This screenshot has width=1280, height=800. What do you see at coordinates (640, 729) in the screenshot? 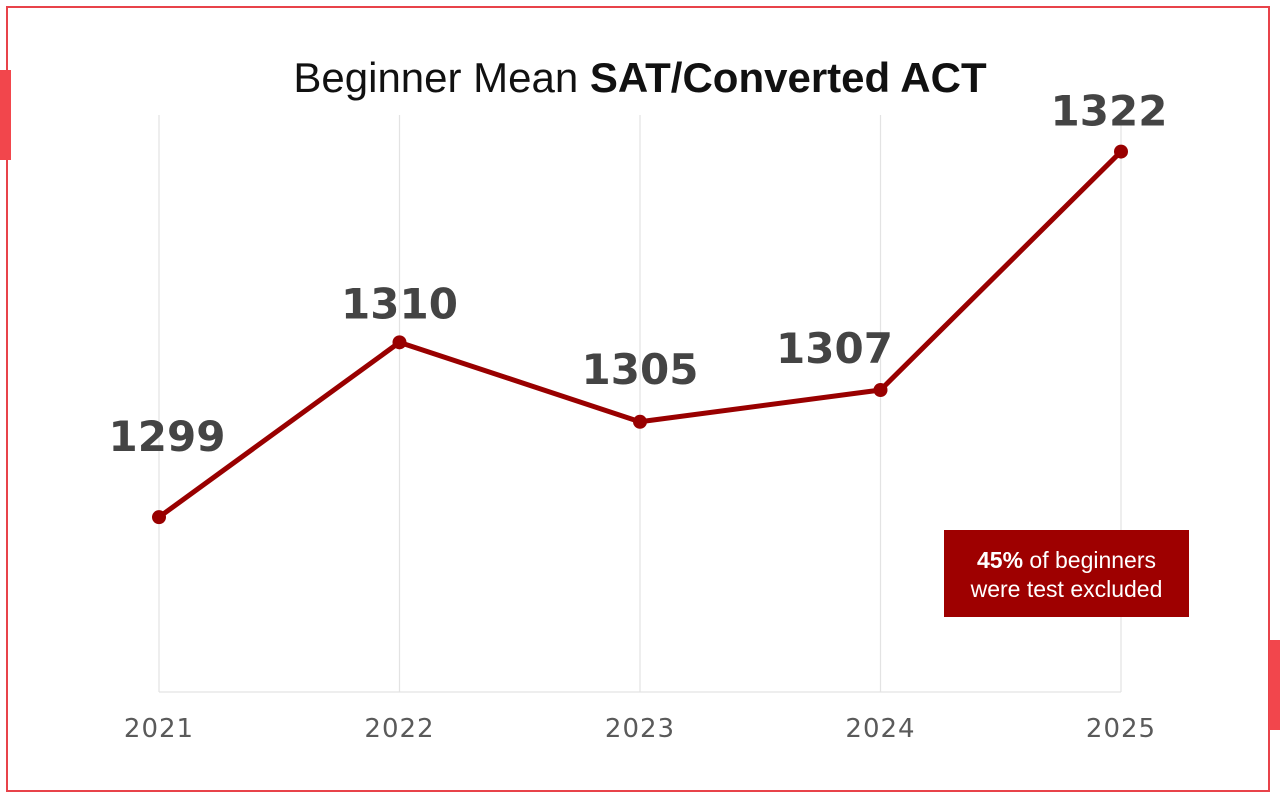
I see `x-tick-label-2023: 2023` at bounding box center [640, 729].